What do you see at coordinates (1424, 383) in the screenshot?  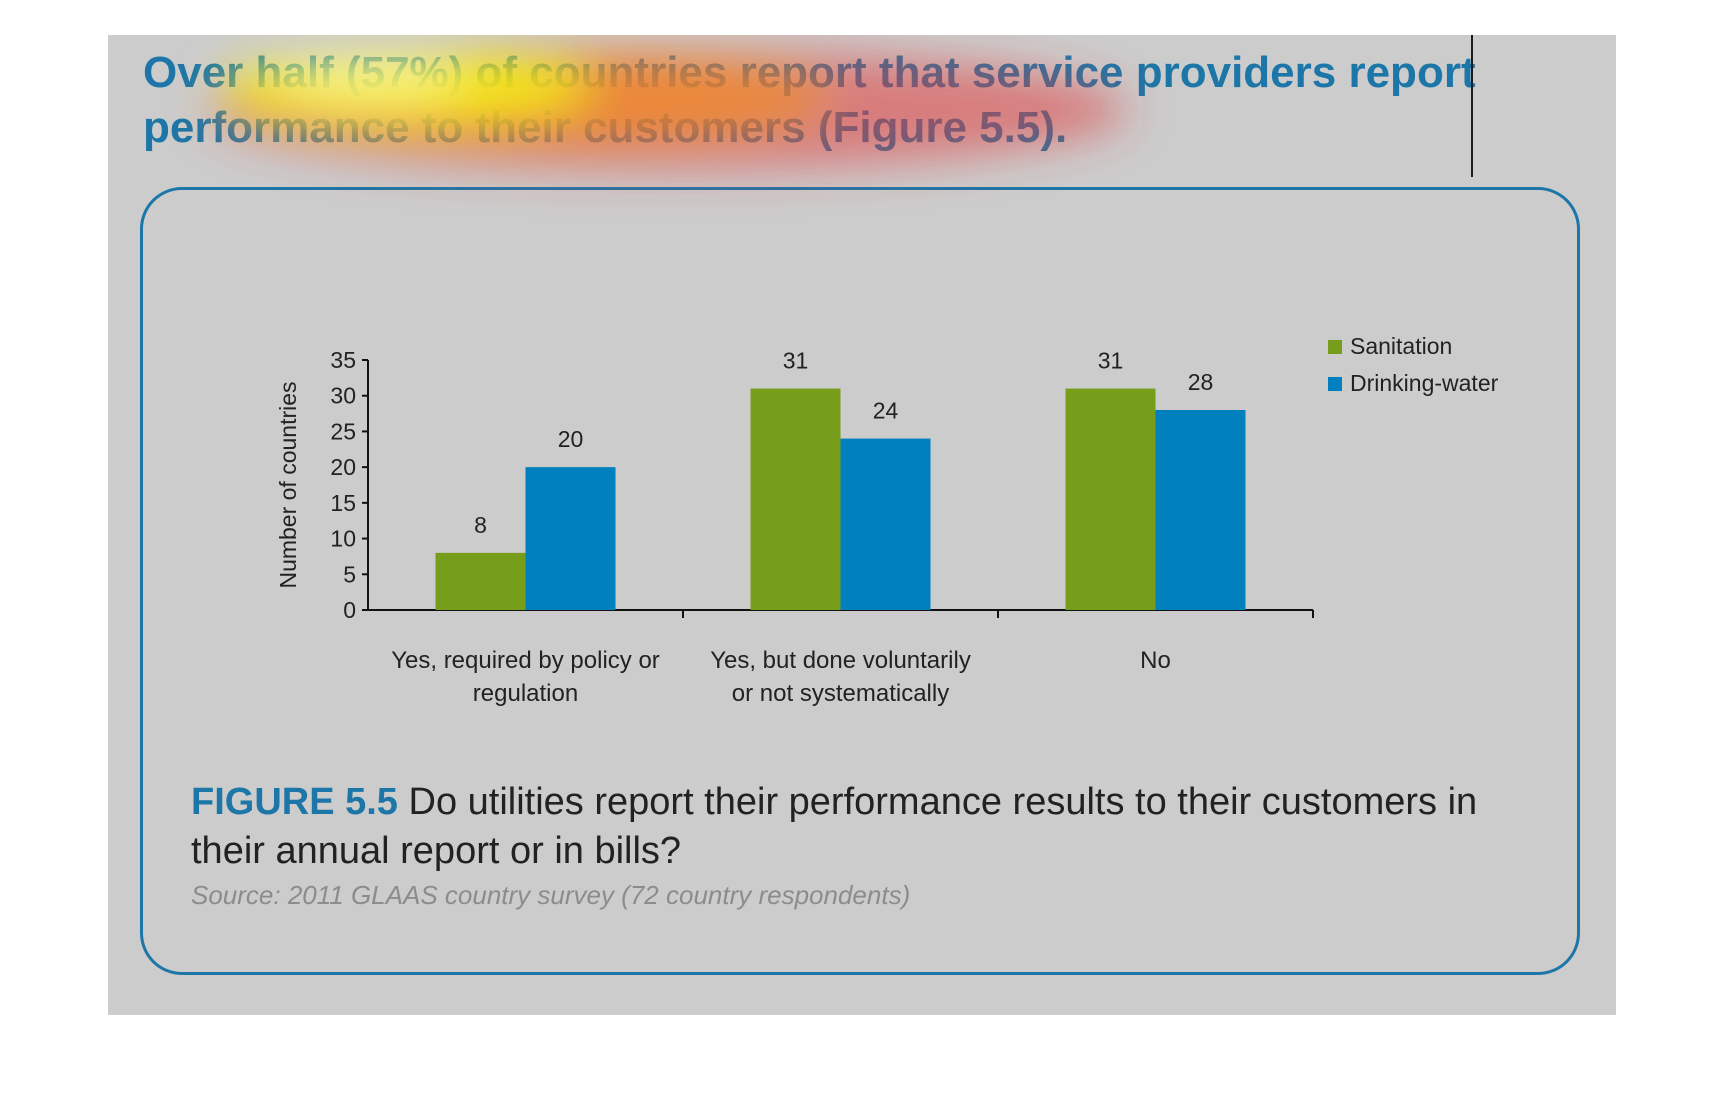 I see `legend-label: Drinking-water` at bounding box center [1424, 383].